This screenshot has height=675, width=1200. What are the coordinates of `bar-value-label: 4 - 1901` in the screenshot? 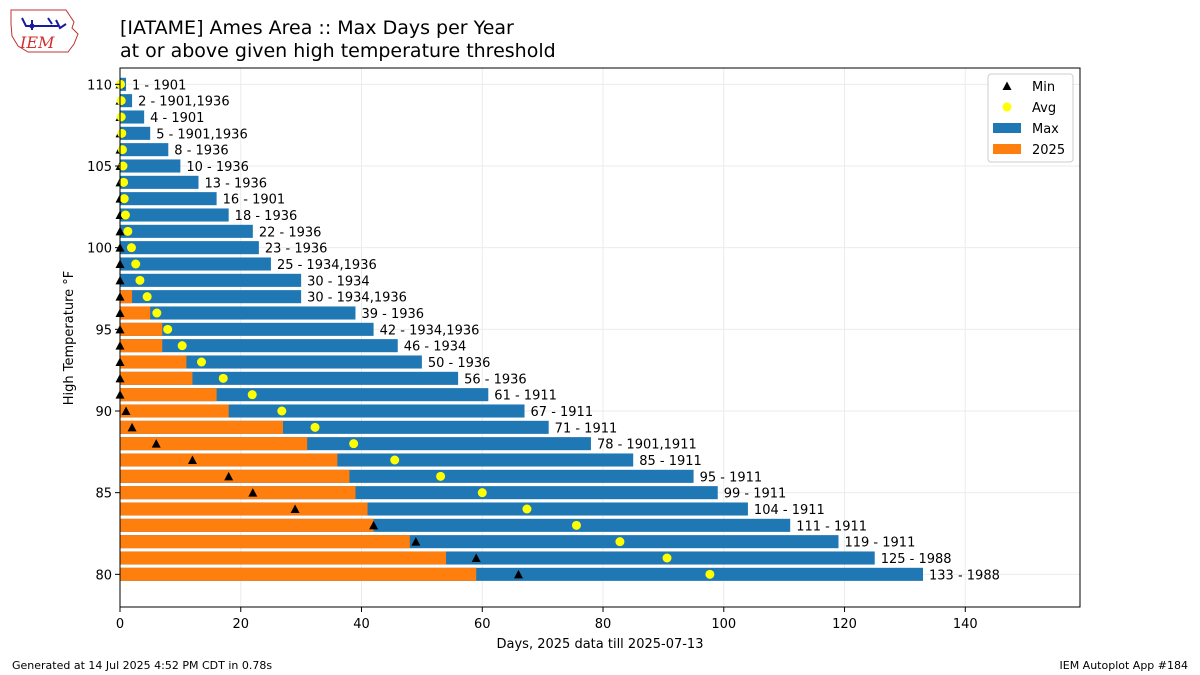 It's located at (177, 118).